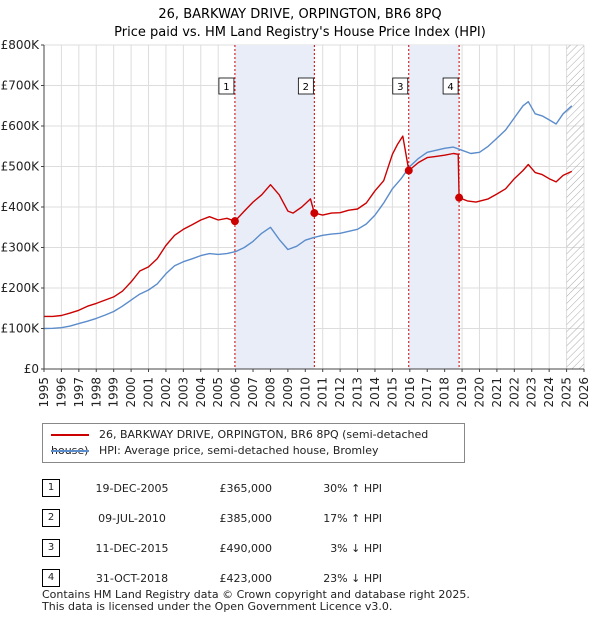 Image resolution: width=600 pixels, height=620 pixels. Describe the element at coordinates (96, 392) in the screenshot. I see `x-tick-label: 1998` at that location.